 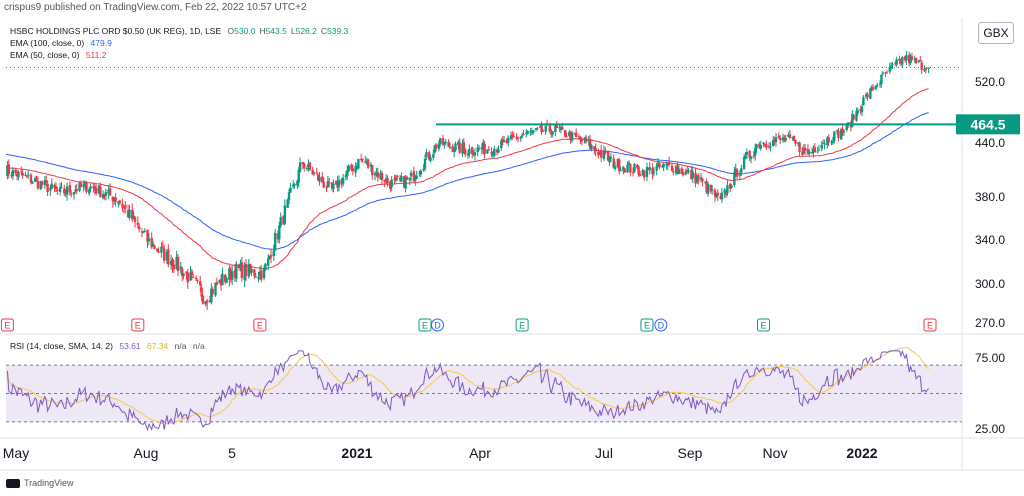 I want to click on event-marker-label: D, so click(x=661, y=326).